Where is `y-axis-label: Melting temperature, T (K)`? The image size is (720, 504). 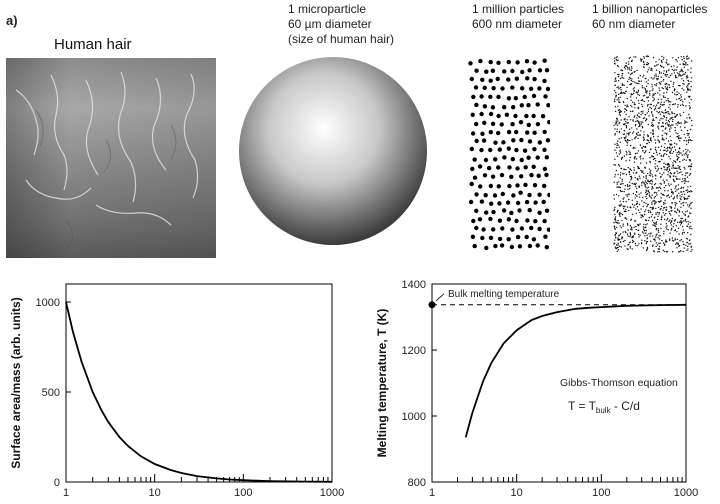 y-axis-label: Melting temperature, T (K) is located at coordinates (382, 383).